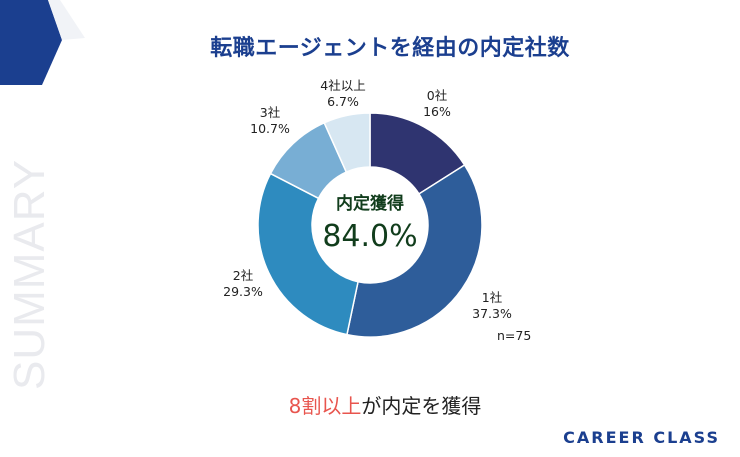  Describe the element at coordinates (343, 101) in the screenshot. I see `slice-value-4: 6.7%` at that location.